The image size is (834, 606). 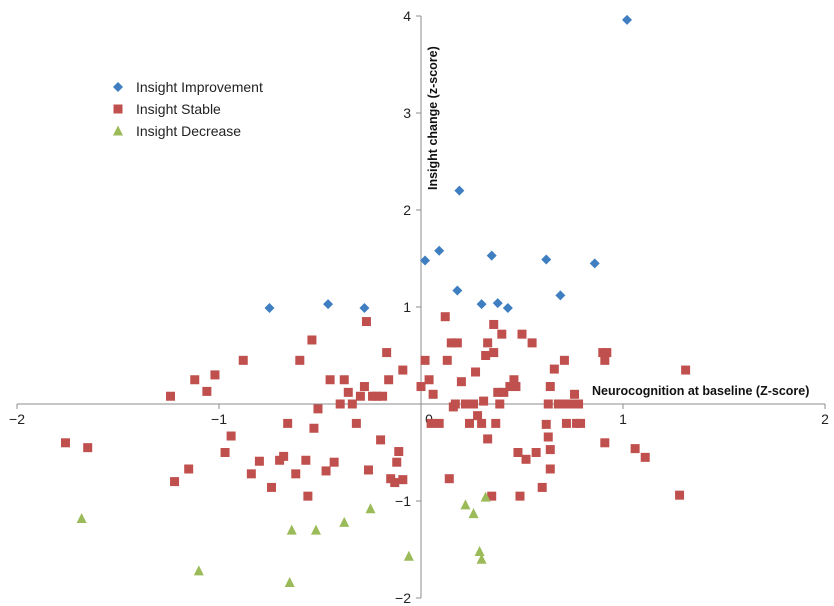 I want to click on legend-marker-insight-stable, so click(x=118, y=109).